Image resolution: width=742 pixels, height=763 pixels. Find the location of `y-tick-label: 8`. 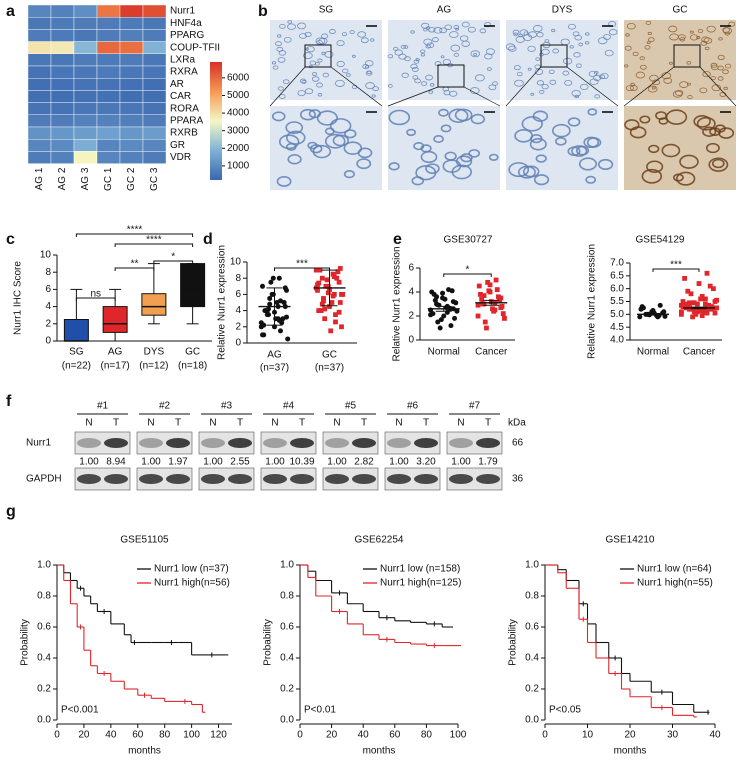

y-tick-label: 8 is located at coordinates (48, 272).